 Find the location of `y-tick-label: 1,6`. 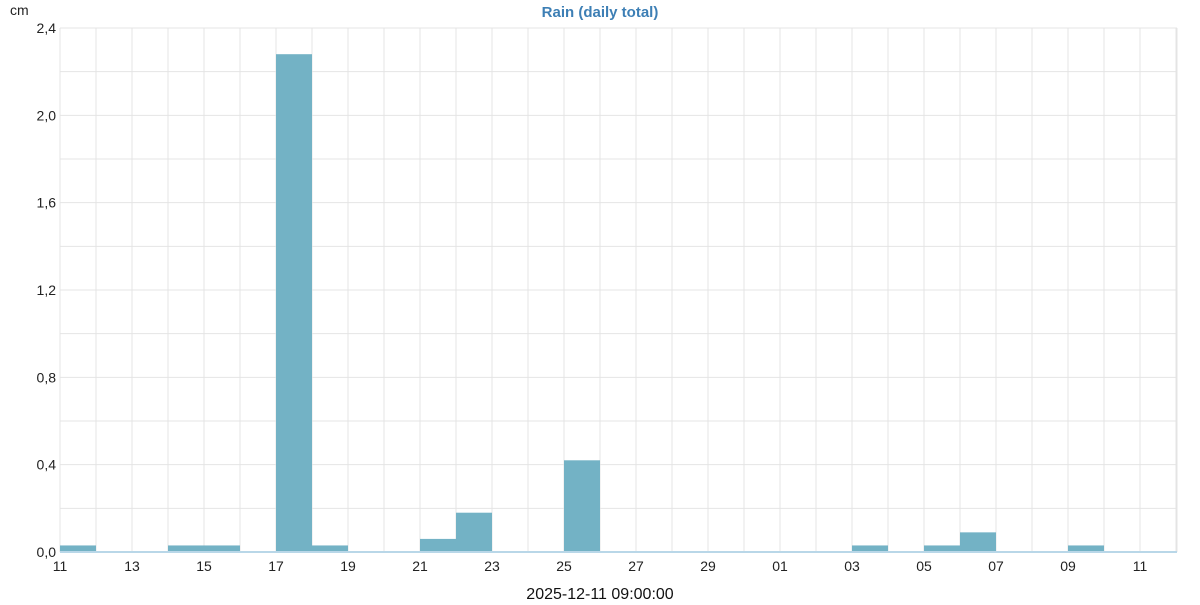

y-tick-label: 1,6 is located at coordinates (47, 203).